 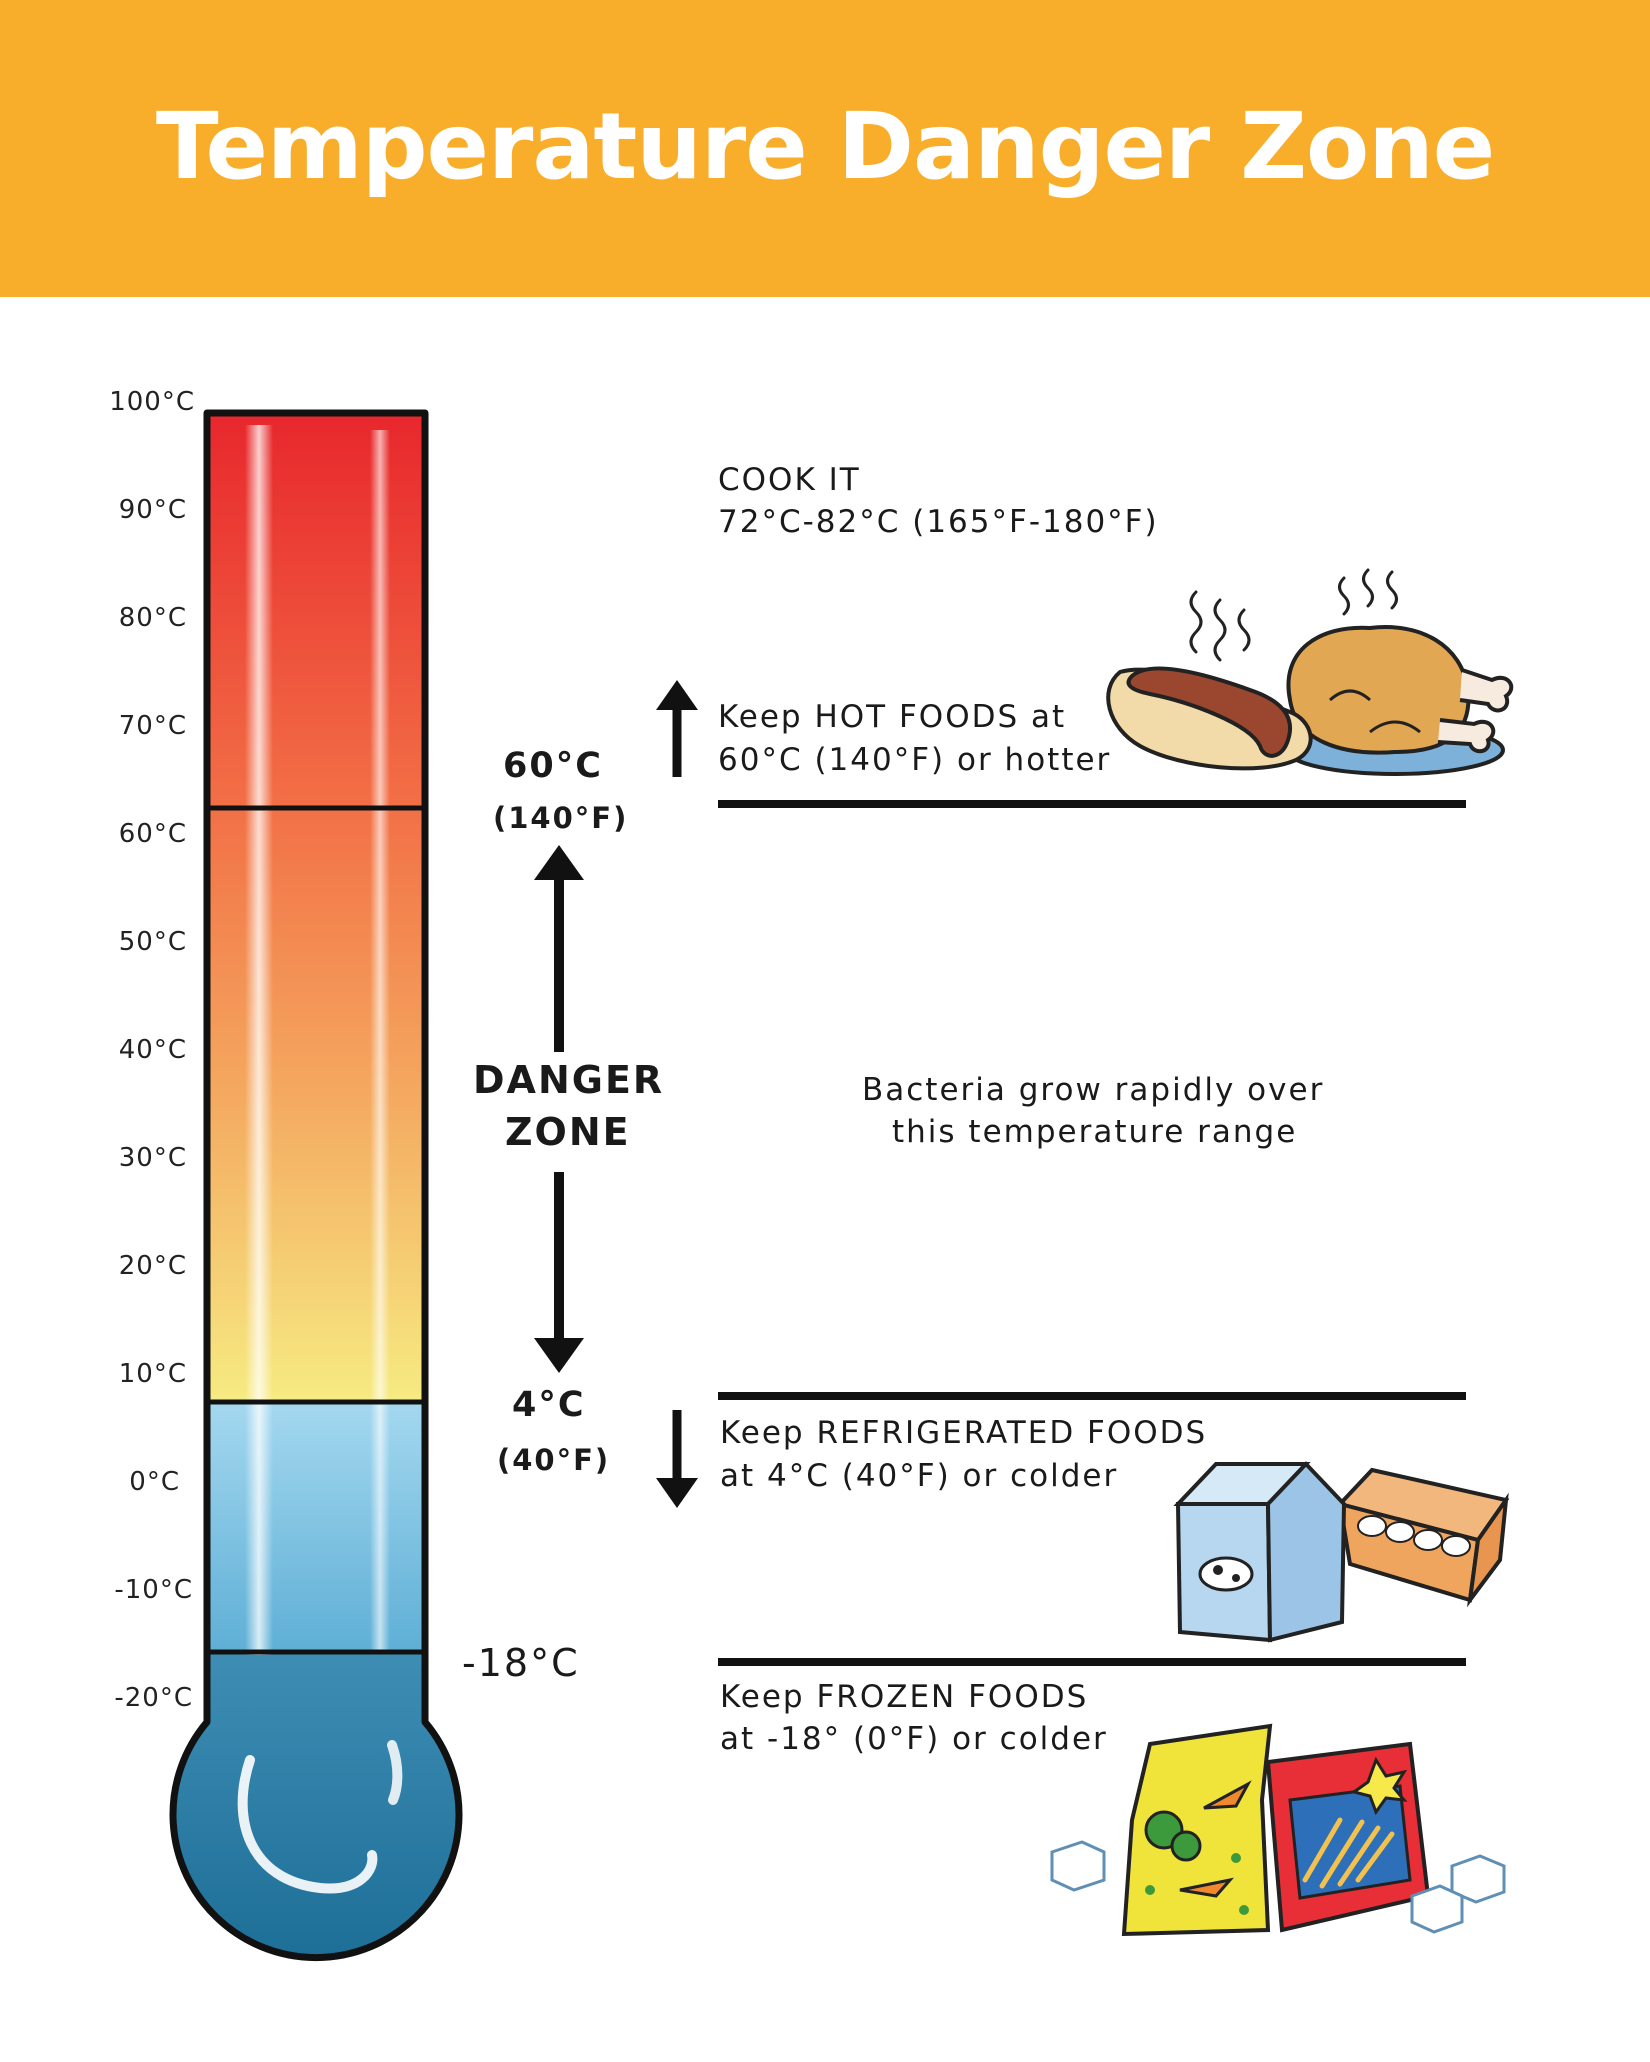 What do you see at coordinates (568, 1132) in the screenshot?
I see `danger-zone-label-line2: ZONE` at bounding box center [568, 1132].